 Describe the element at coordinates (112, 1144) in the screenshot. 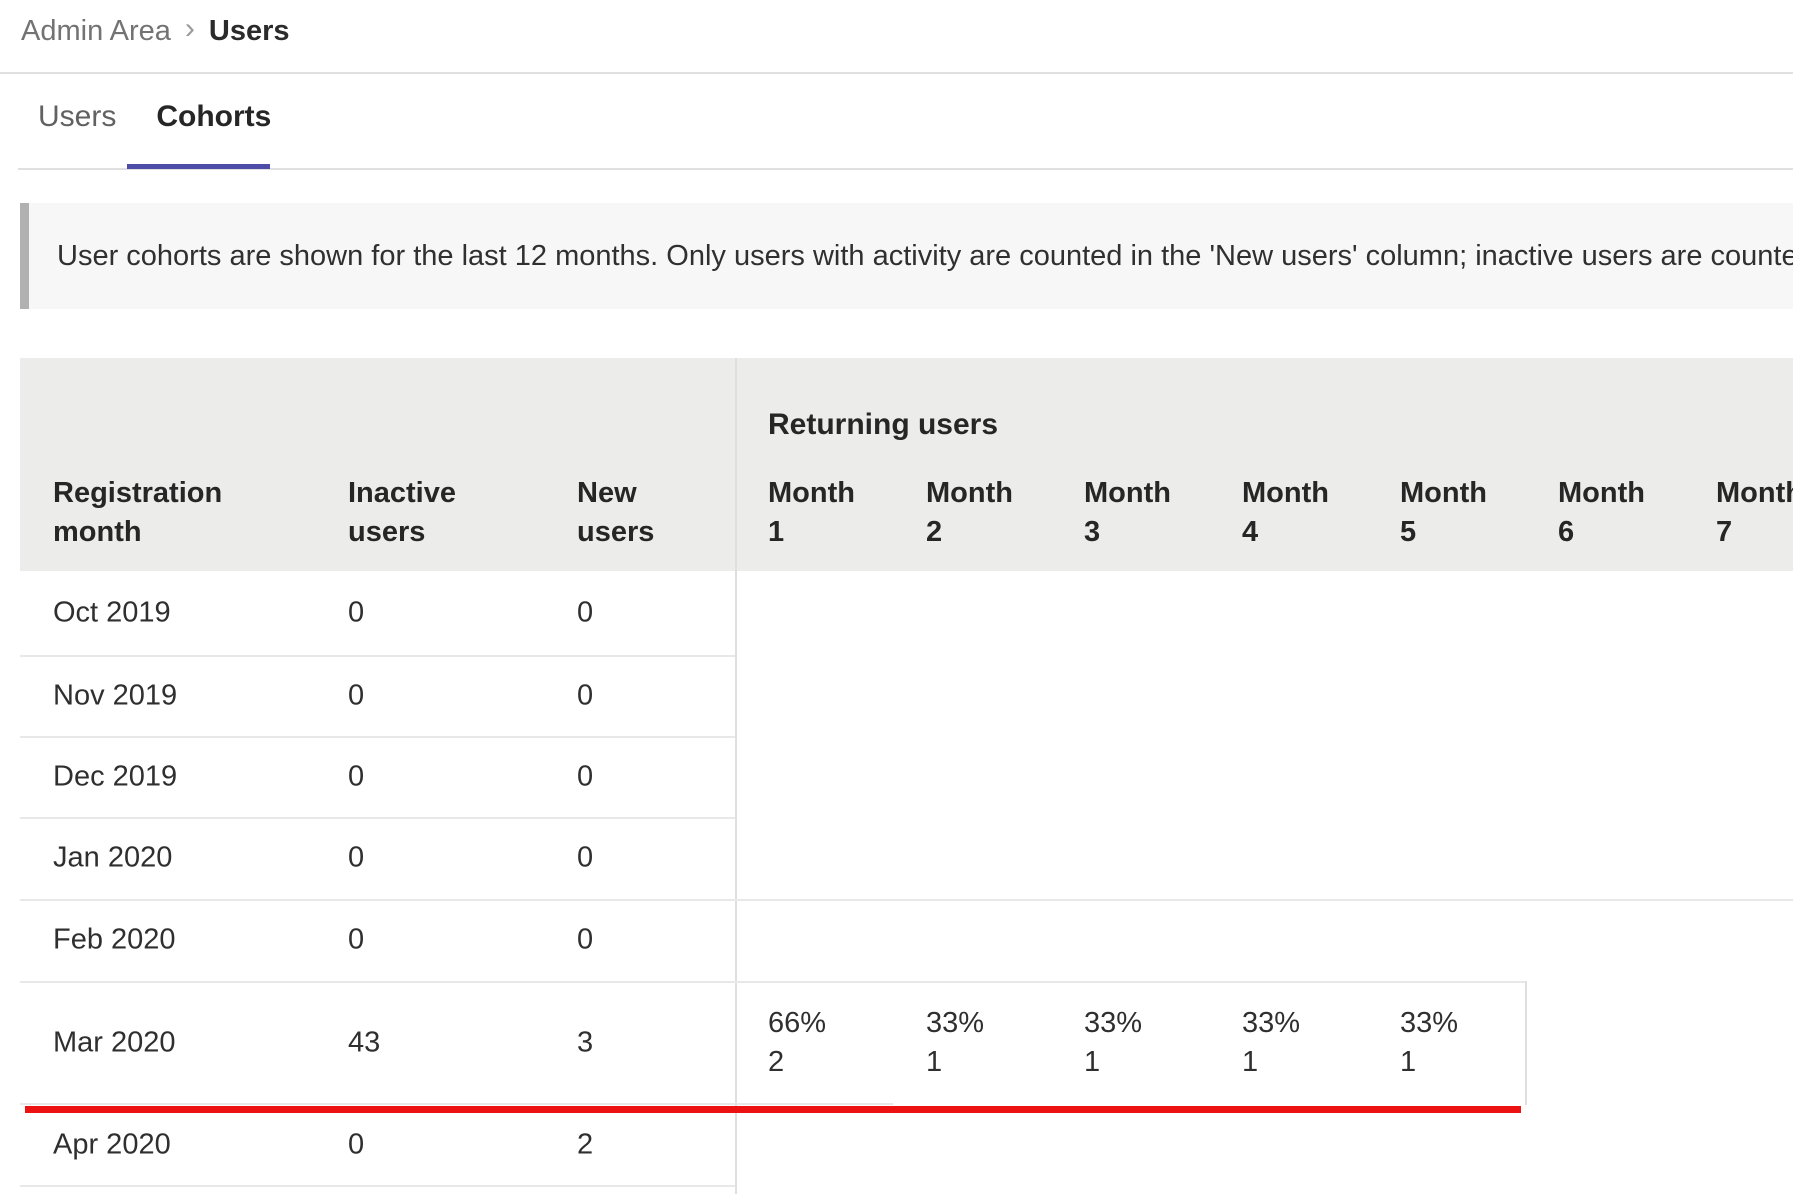

I see `registration-month-cell: Apr 2020` at that location.